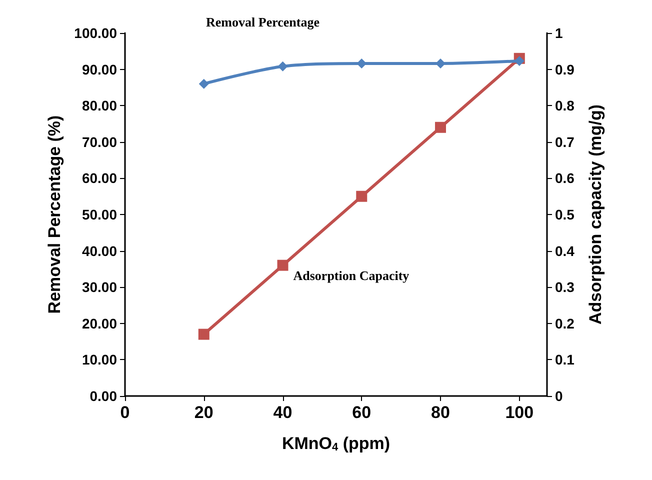 This screenshot has width=652, height=480. Describe the element at coordinates (351, 275) in the screenshot. I see `series-label: Adsorption Capacity` at that location.